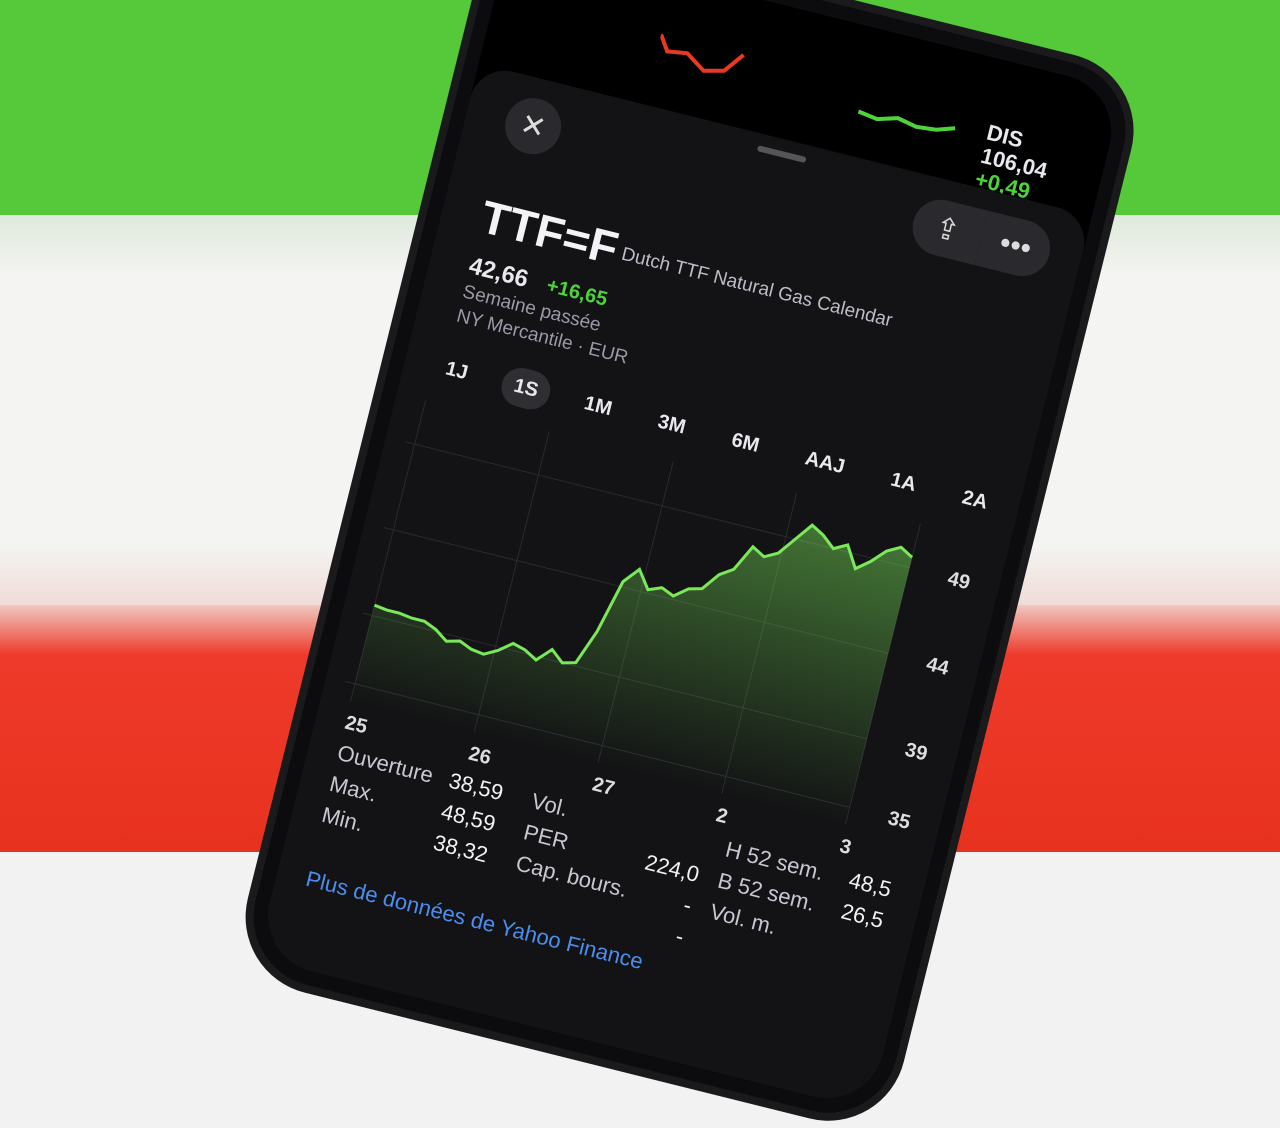 Image resolution: width=1280 pixels, height=1128 pixels. I want to click on ticker-bar: DIS 106,04 +0,49, so click(802, 102).